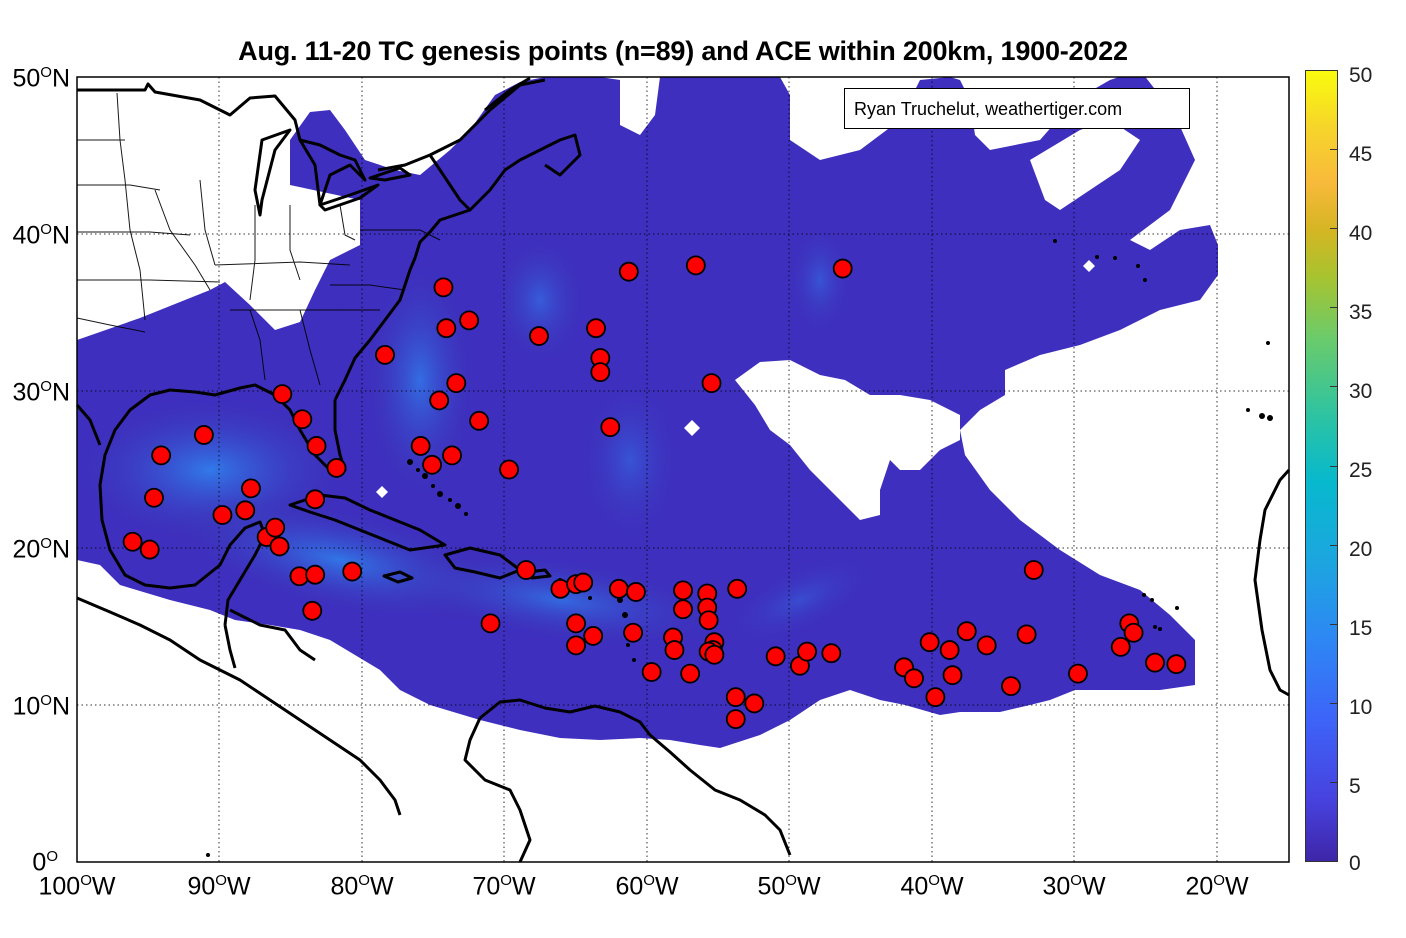  Describe the element at coordinates (560, 600) in the screenshot. I see `ace-hotspot-east-carib` at that location.